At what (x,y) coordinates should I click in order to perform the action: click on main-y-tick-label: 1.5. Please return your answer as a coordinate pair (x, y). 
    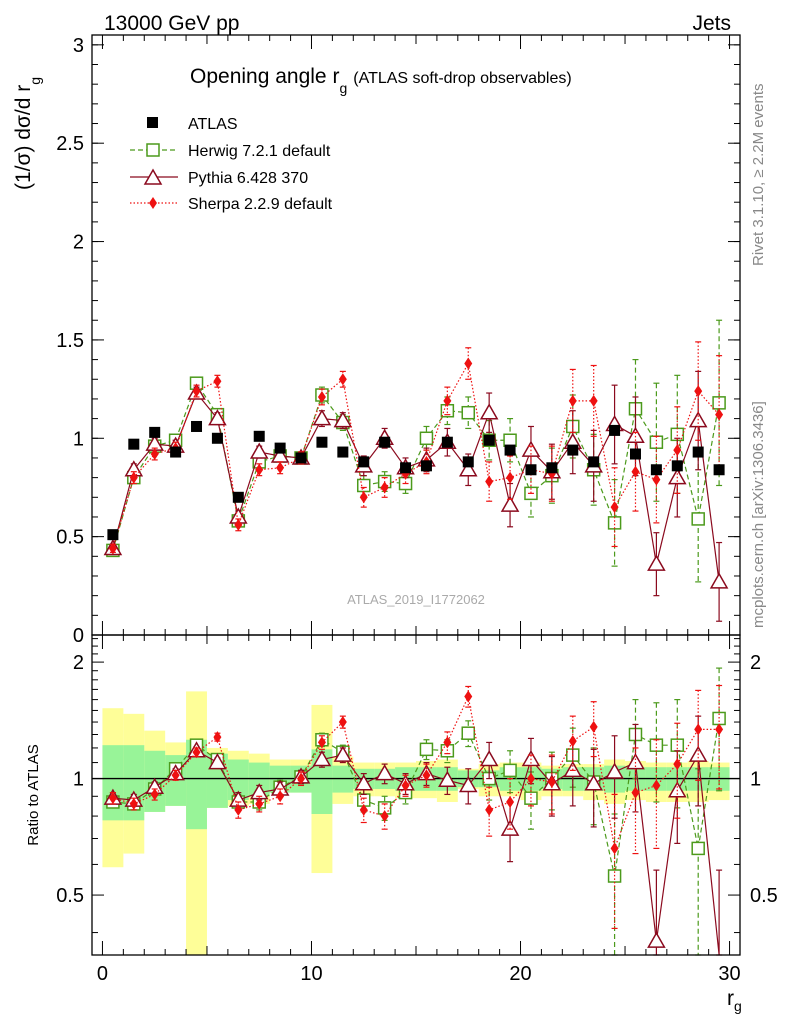
    Looking at the image, I should click on (70, 341).